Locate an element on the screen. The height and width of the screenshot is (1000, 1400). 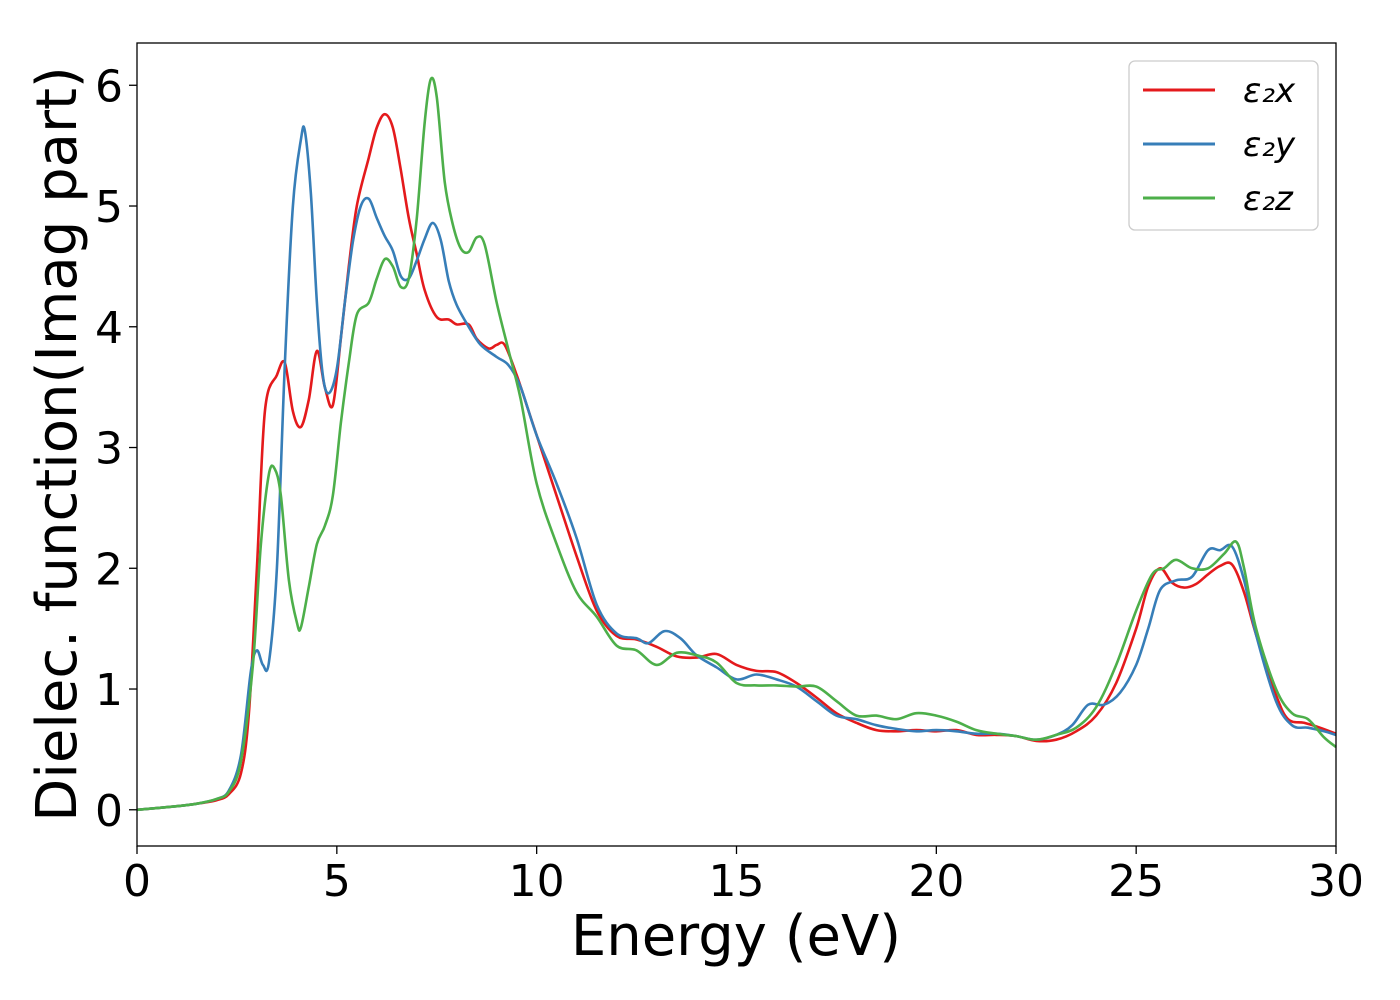
x-tick-label: 30 is located at coordinates (1336, 881).